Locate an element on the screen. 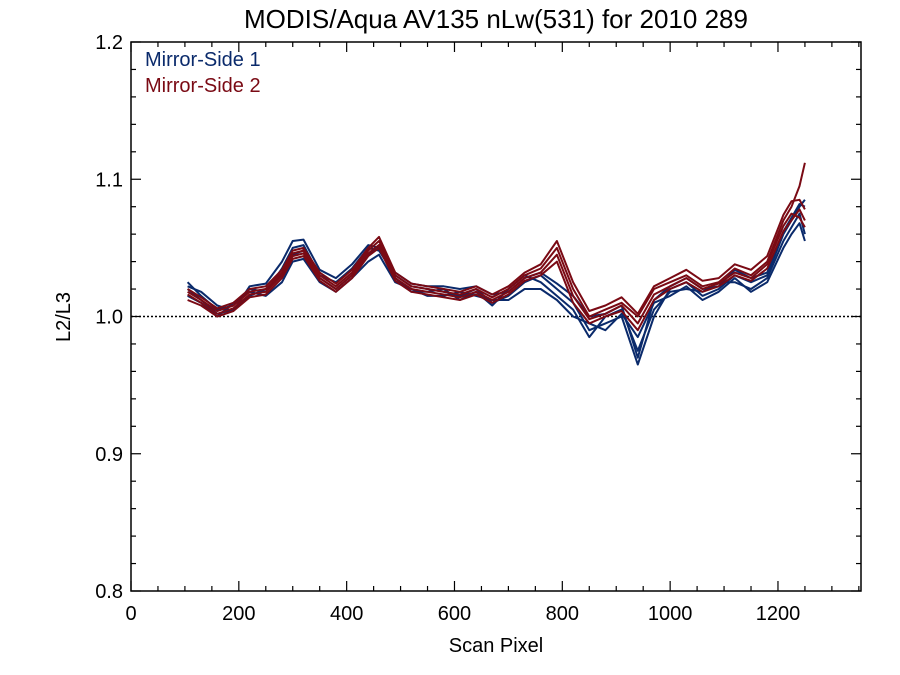 The image size is (900, 675). y-tick-label: 0.8 is located at coordinates (109, 592).